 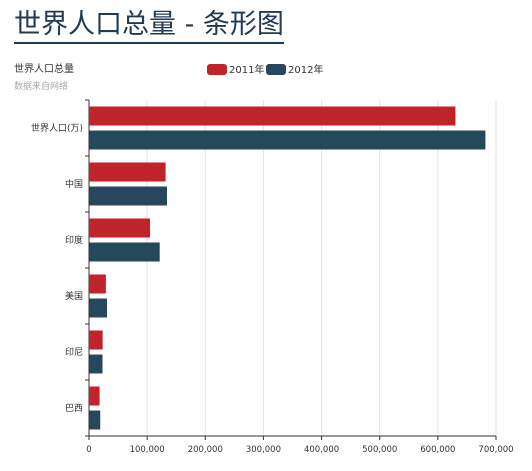 I want to click on x-tick-label: 600,000, so click(x=437, y=450).